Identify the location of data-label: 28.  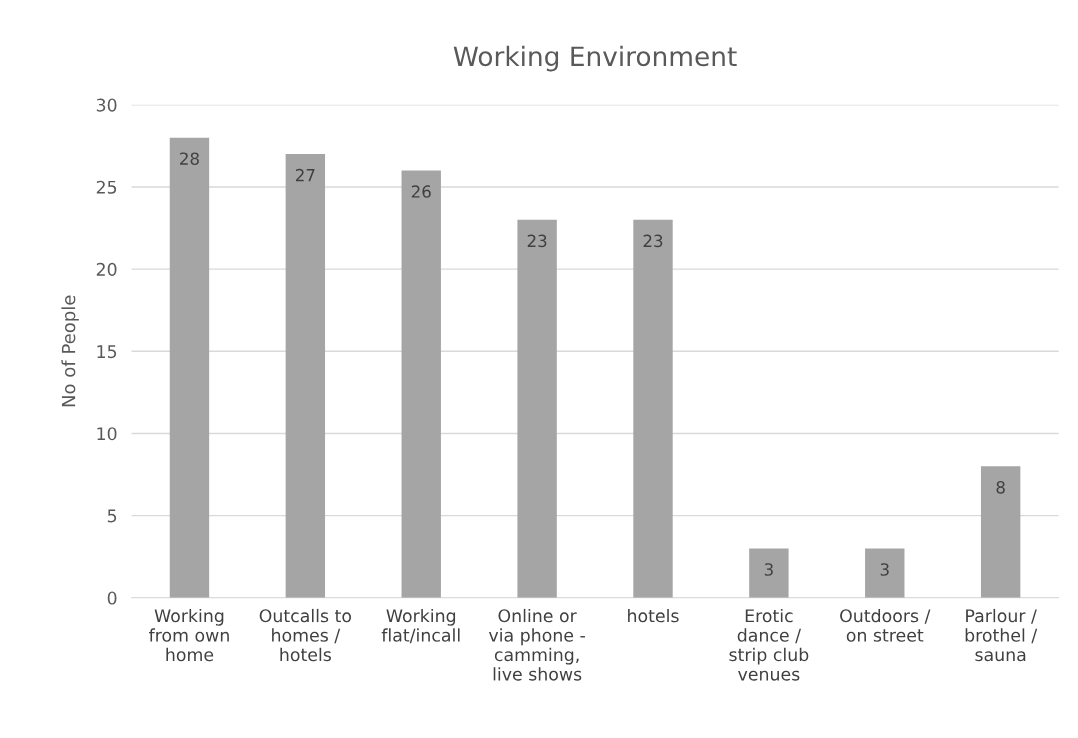
(189, 158).